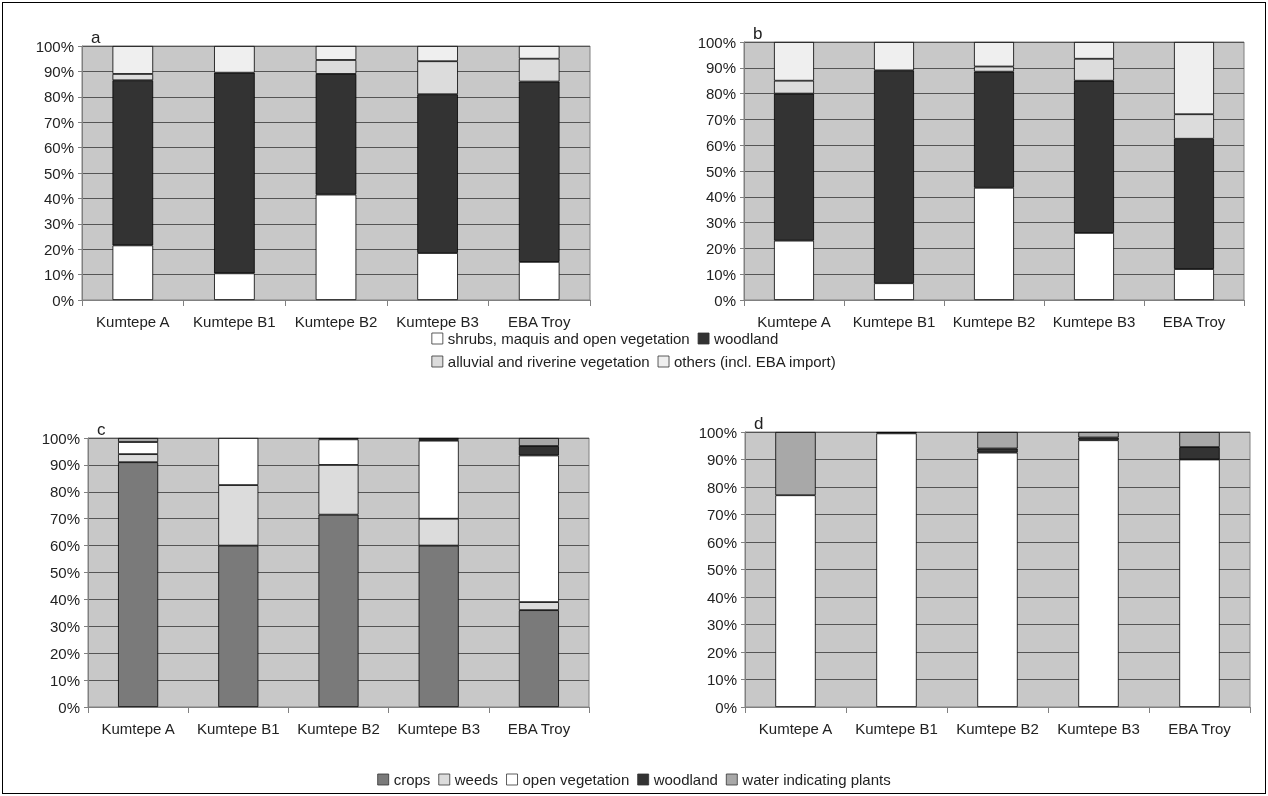  Describe the element at coordinates (758, 33) in the screenshot. I see `chart-title: b` at that location.